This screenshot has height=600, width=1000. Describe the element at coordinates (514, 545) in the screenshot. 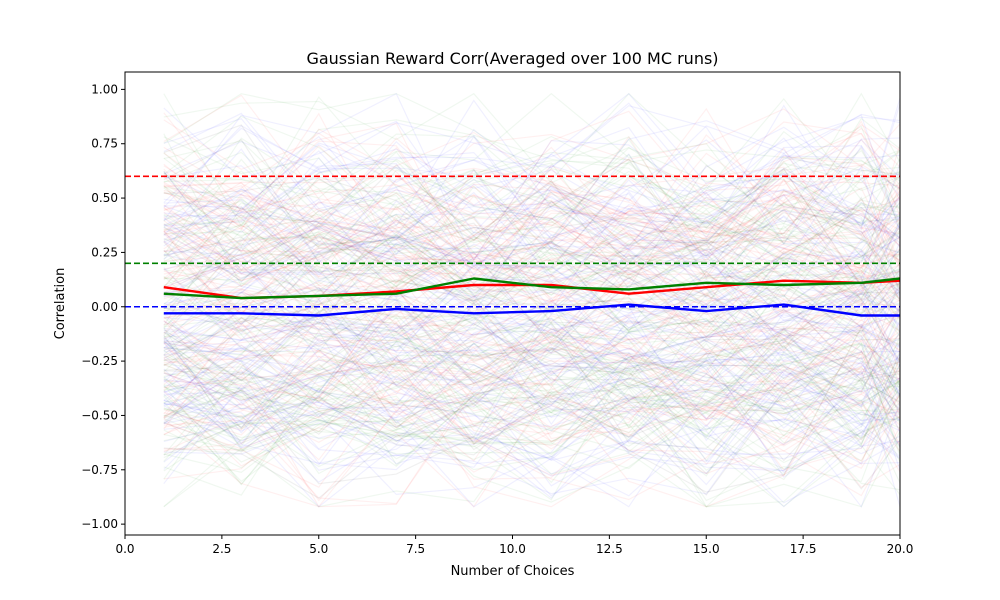

I see `x-axis-ticks: 0.0 2.5 5.0 7.5 10.0 12.5 15.0 17.5 20.0` at that location.